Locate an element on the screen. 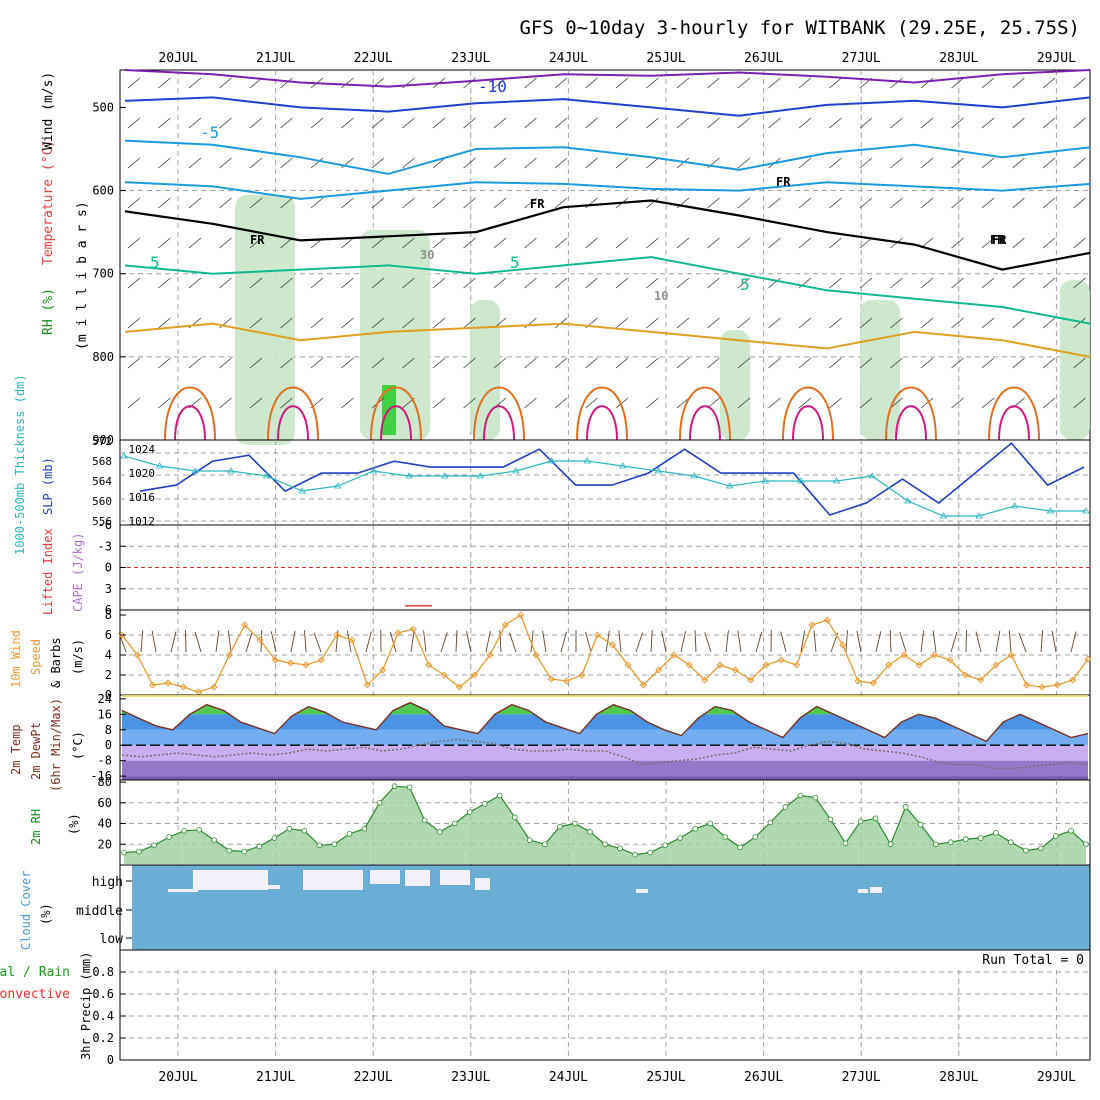  cape-ylabel: CAPE (J/kg) is located at coordinates (78, 572).